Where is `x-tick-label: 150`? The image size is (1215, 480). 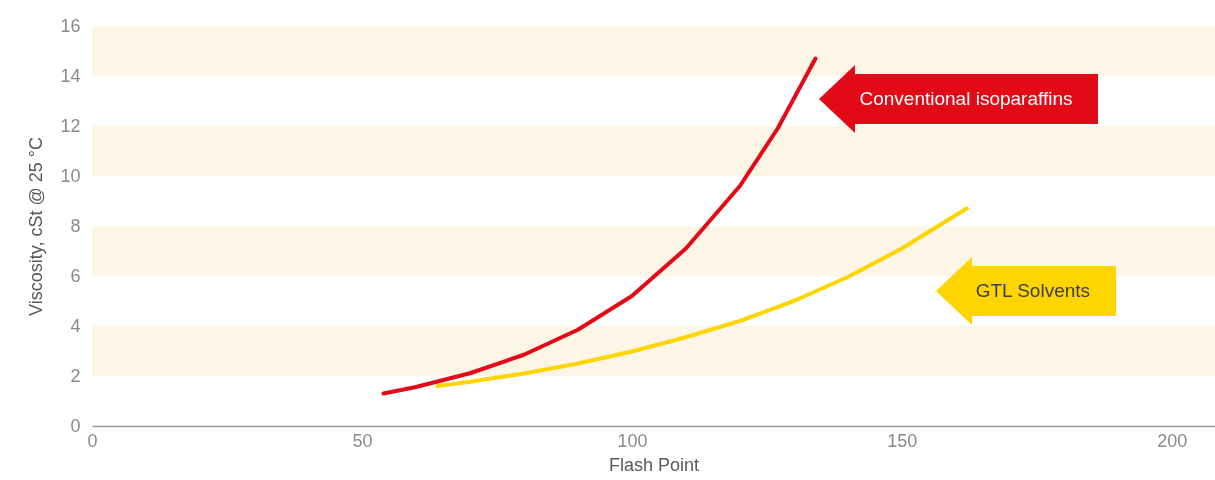 x-tick-label: 150 is located at coordinates (902, 440).